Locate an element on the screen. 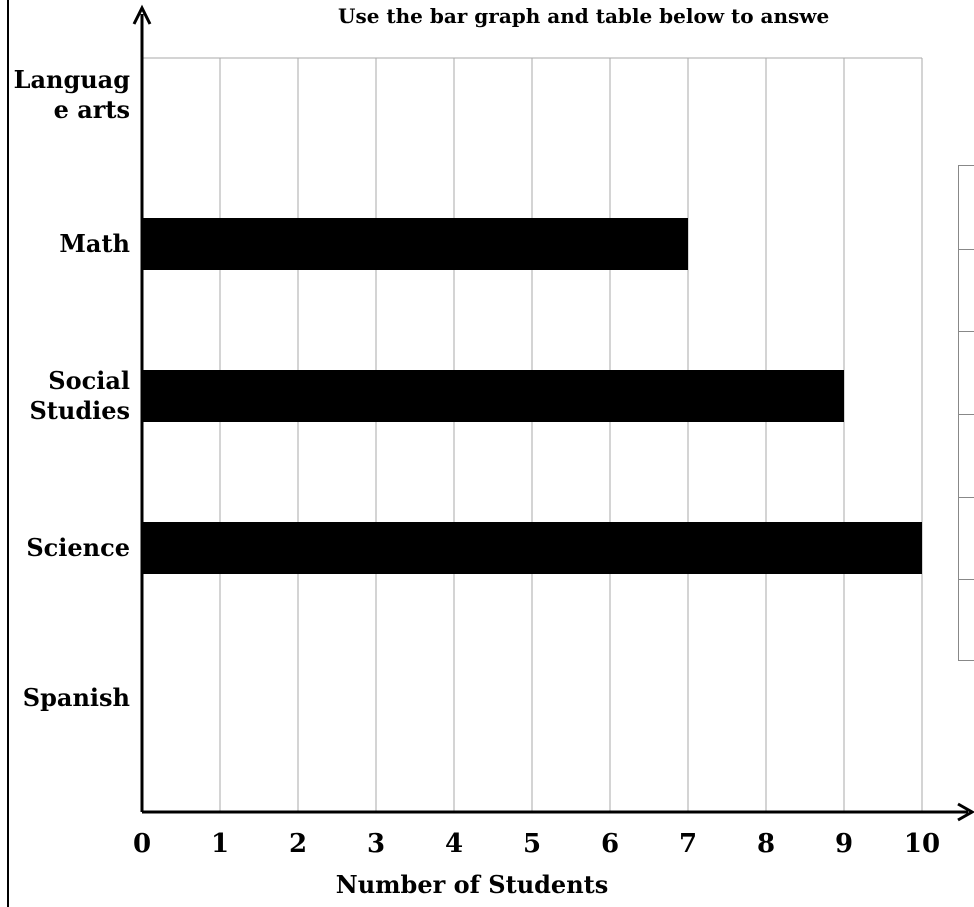 The image size is (974, 907). y-axis-arrow is located at coordinates (142, 14).